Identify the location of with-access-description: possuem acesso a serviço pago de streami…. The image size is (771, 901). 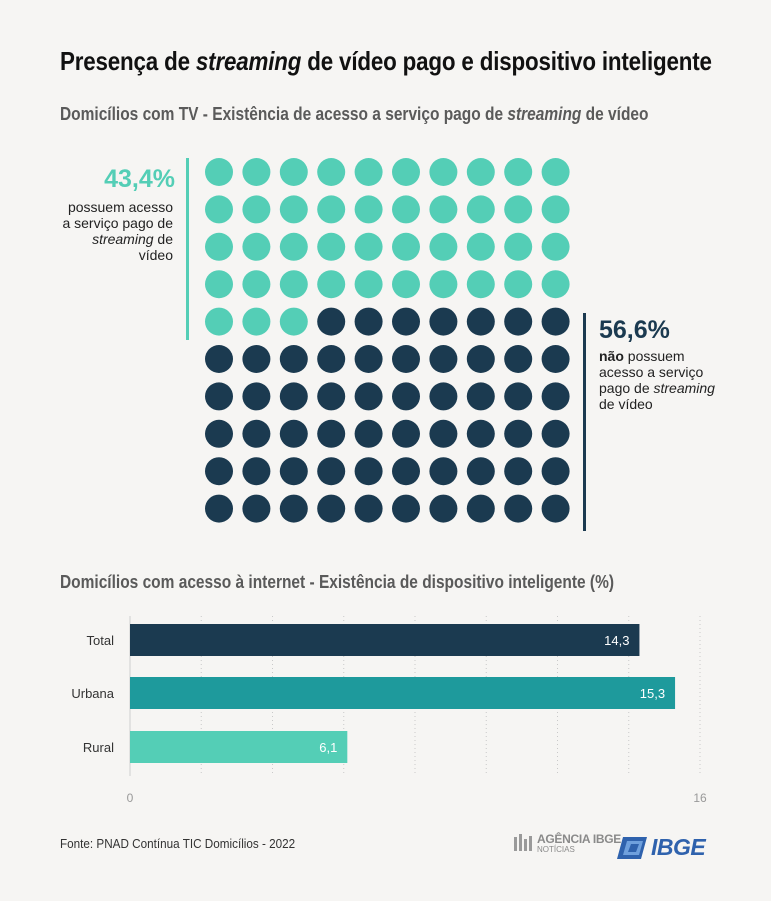
(117, 231).